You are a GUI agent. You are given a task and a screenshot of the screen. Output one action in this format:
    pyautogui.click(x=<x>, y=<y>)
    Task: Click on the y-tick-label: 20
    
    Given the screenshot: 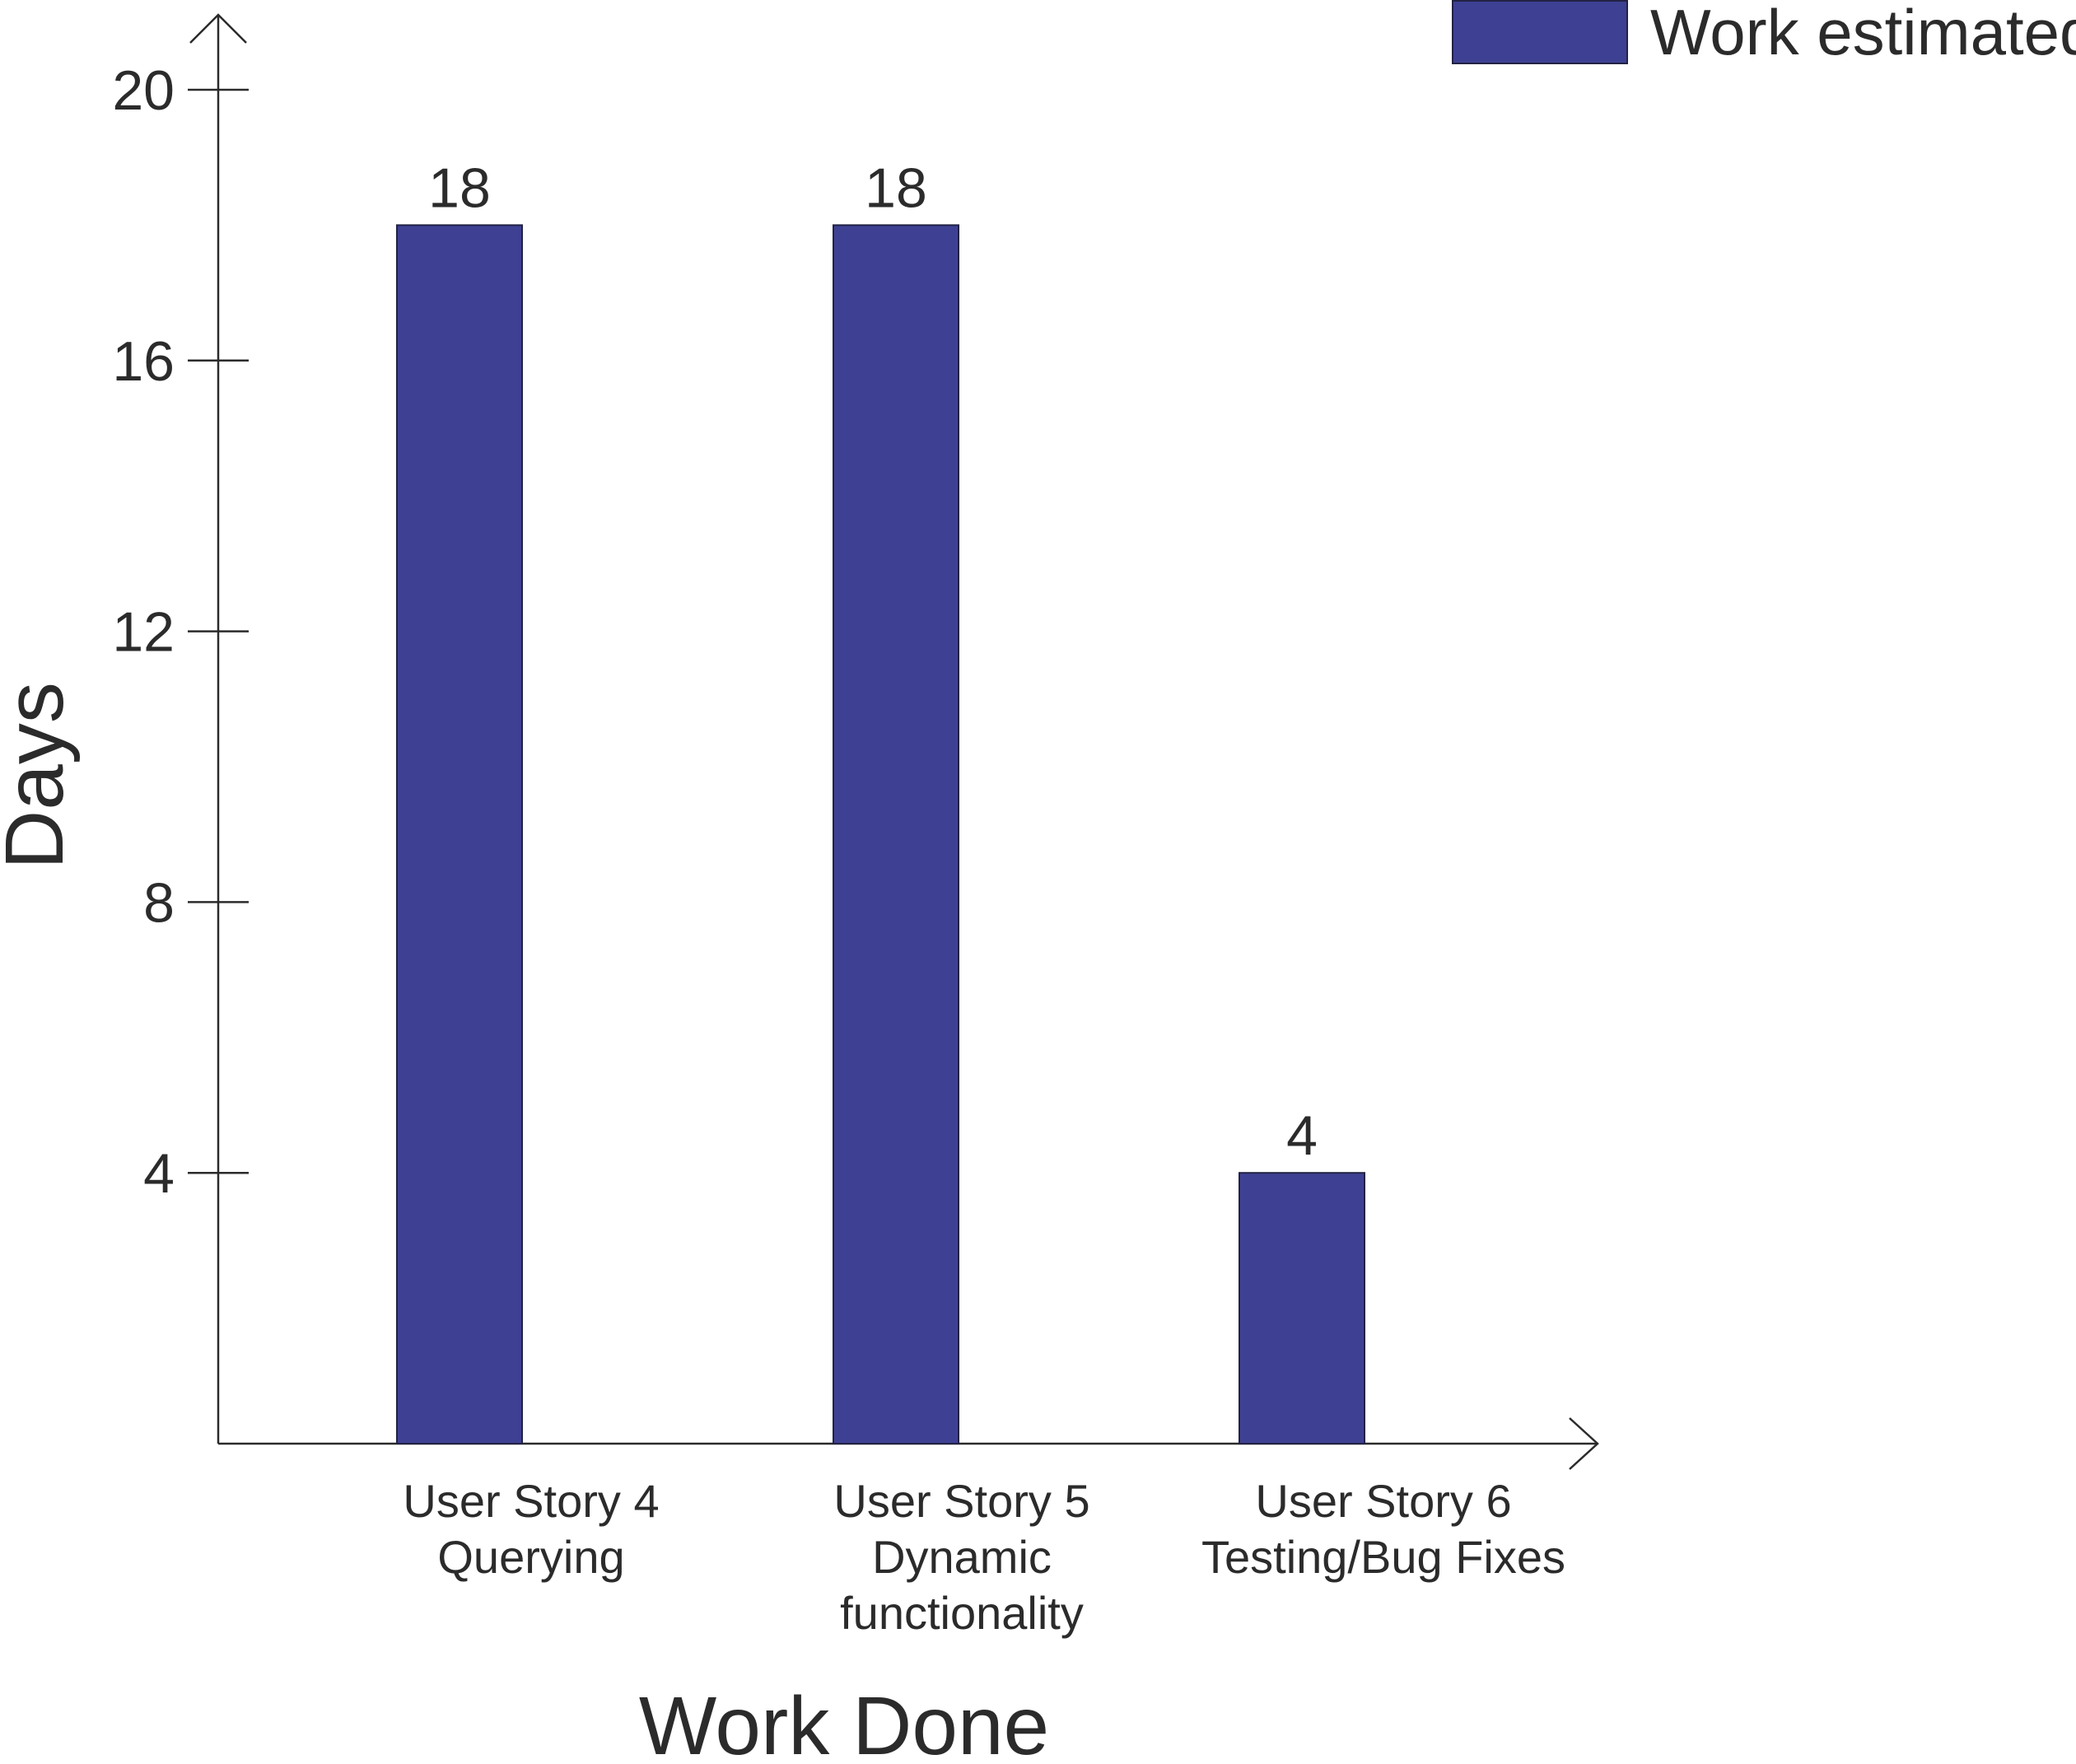 What is the action you would take?
    pyautogui.click(x=143, y=90)
    